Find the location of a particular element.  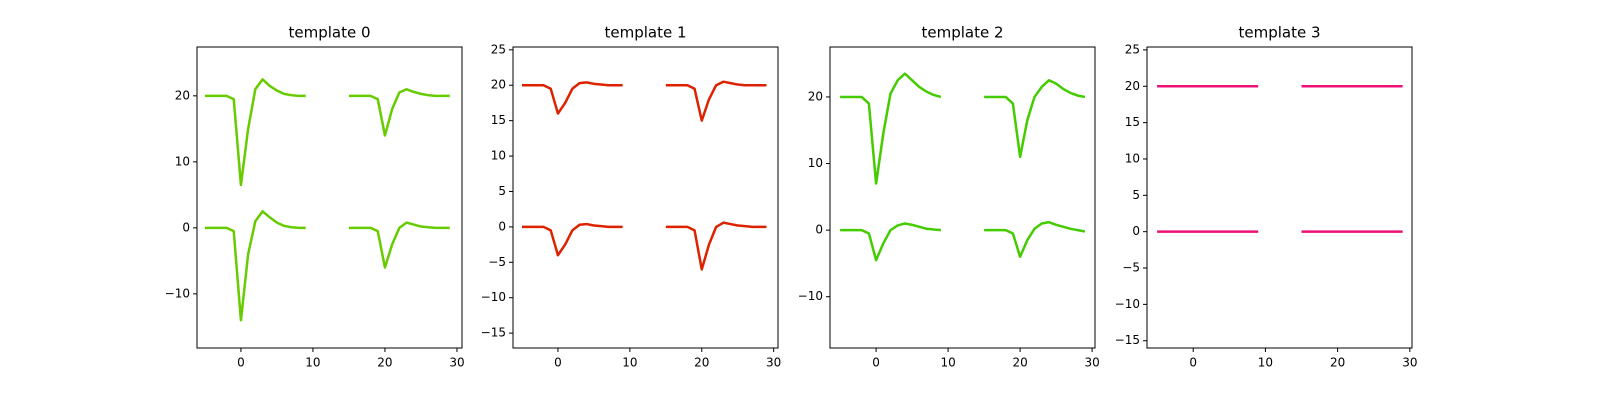

chart-title: template 1 is located at coordinates (645, 33).